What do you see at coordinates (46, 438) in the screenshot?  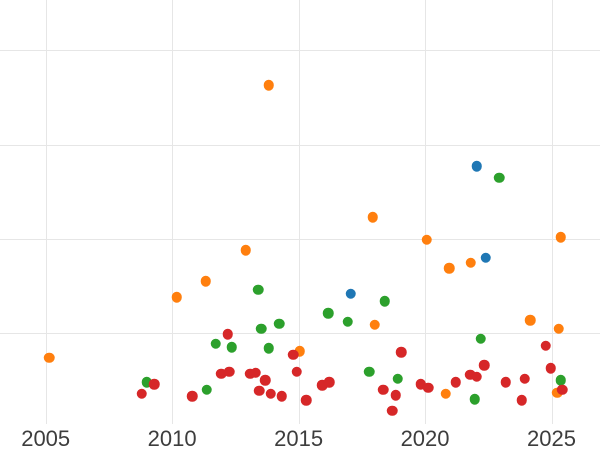 I see `x-tick-label-2005: 2005` at bounding box center [46, 438].